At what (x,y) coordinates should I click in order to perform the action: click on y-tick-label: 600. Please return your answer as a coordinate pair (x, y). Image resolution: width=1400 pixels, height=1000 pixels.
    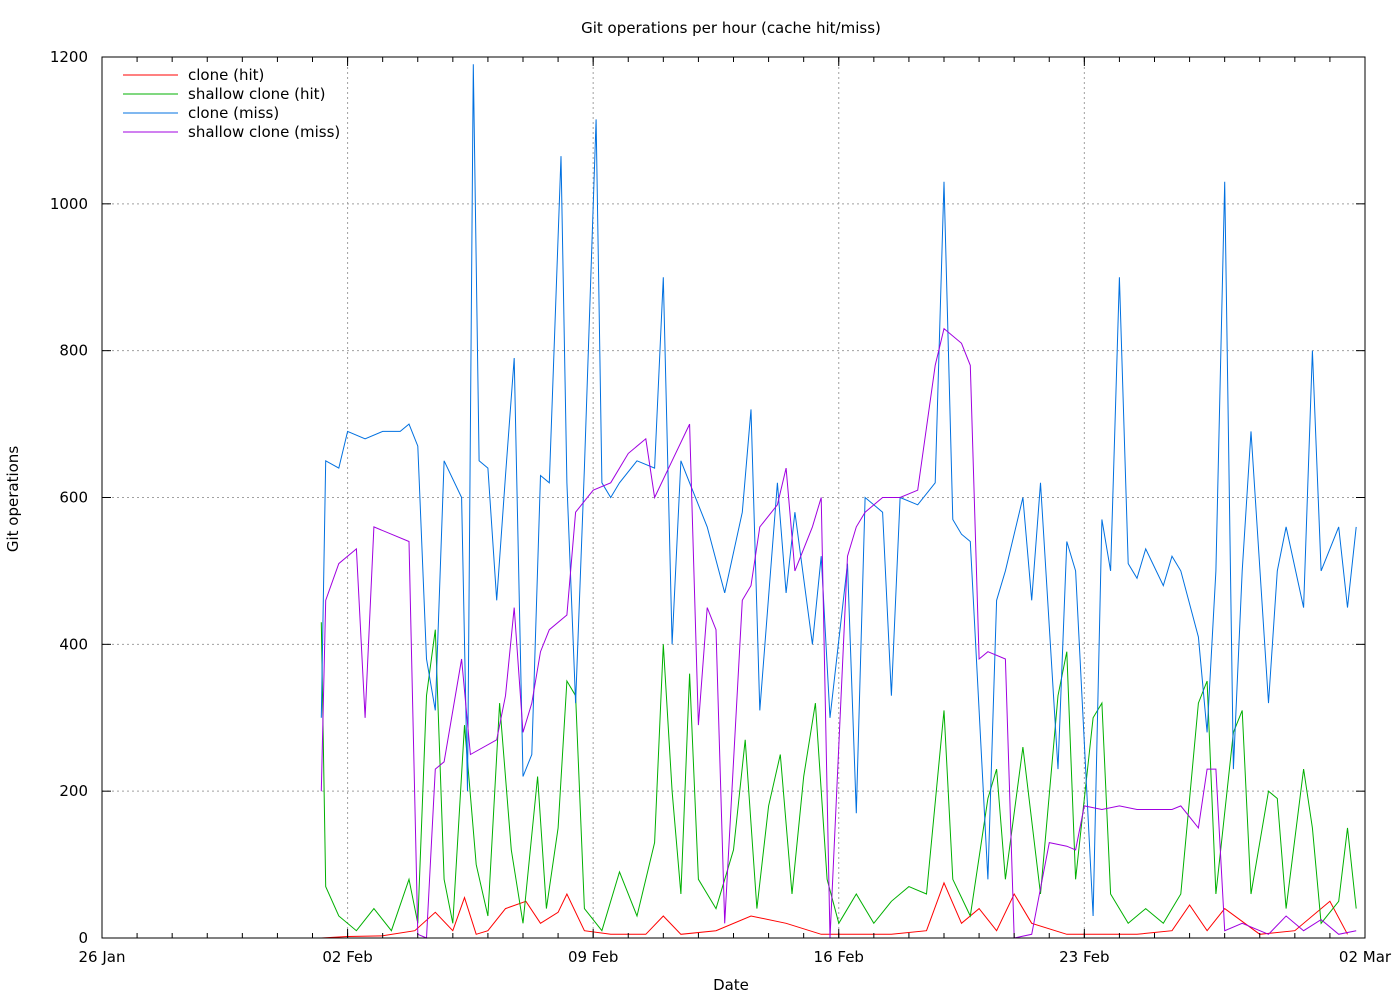
    Looking at the image, I should click on (73, 498).